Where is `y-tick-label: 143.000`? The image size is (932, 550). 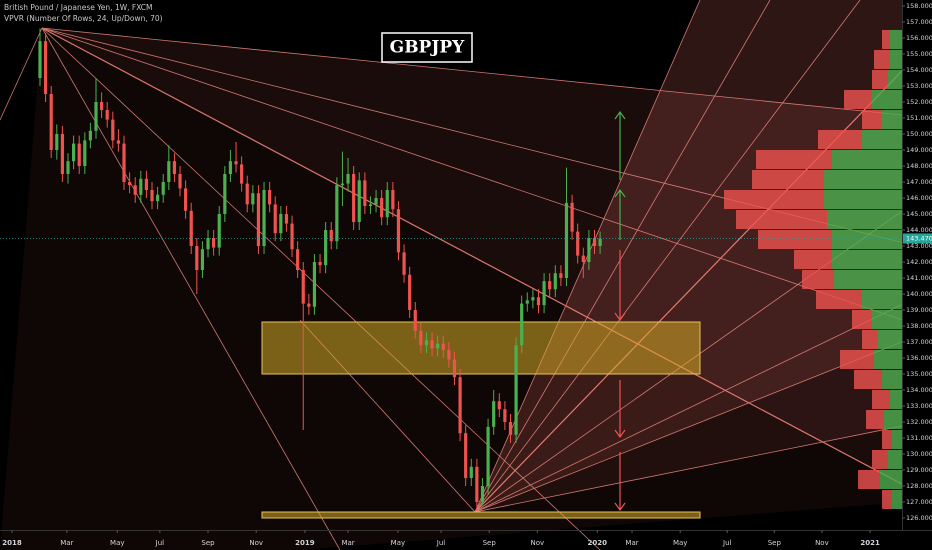 y-tick-label: 143.000 is located at coordinates (919, 246).